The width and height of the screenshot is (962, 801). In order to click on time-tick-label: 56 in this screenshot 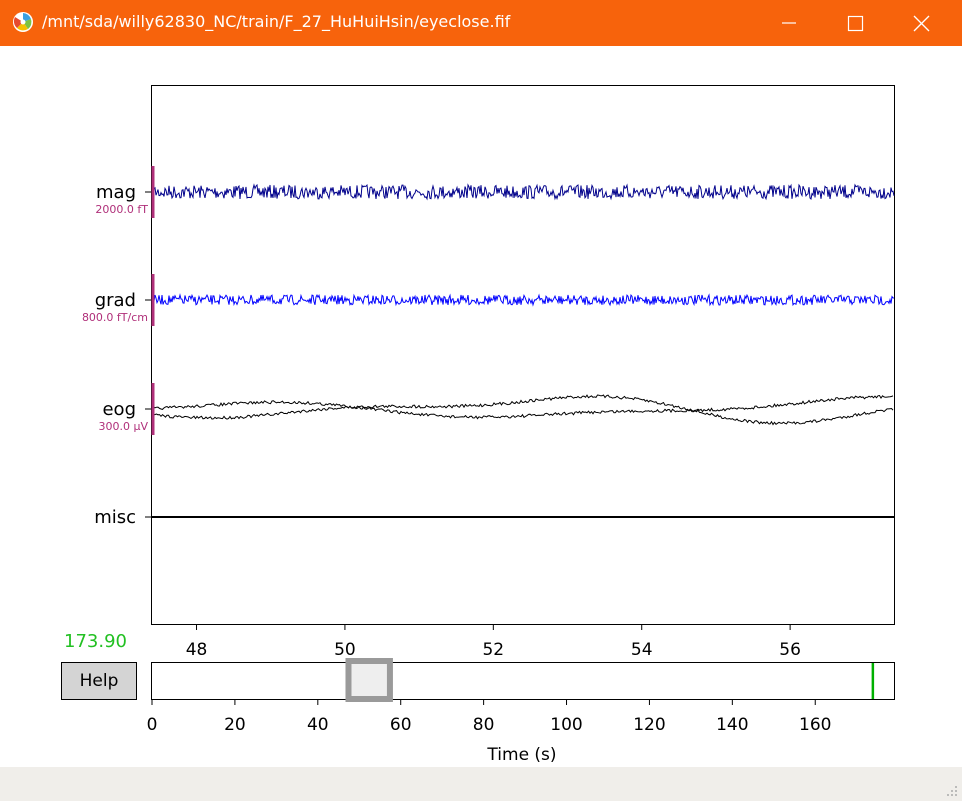, I will do `click(790, 650)`.